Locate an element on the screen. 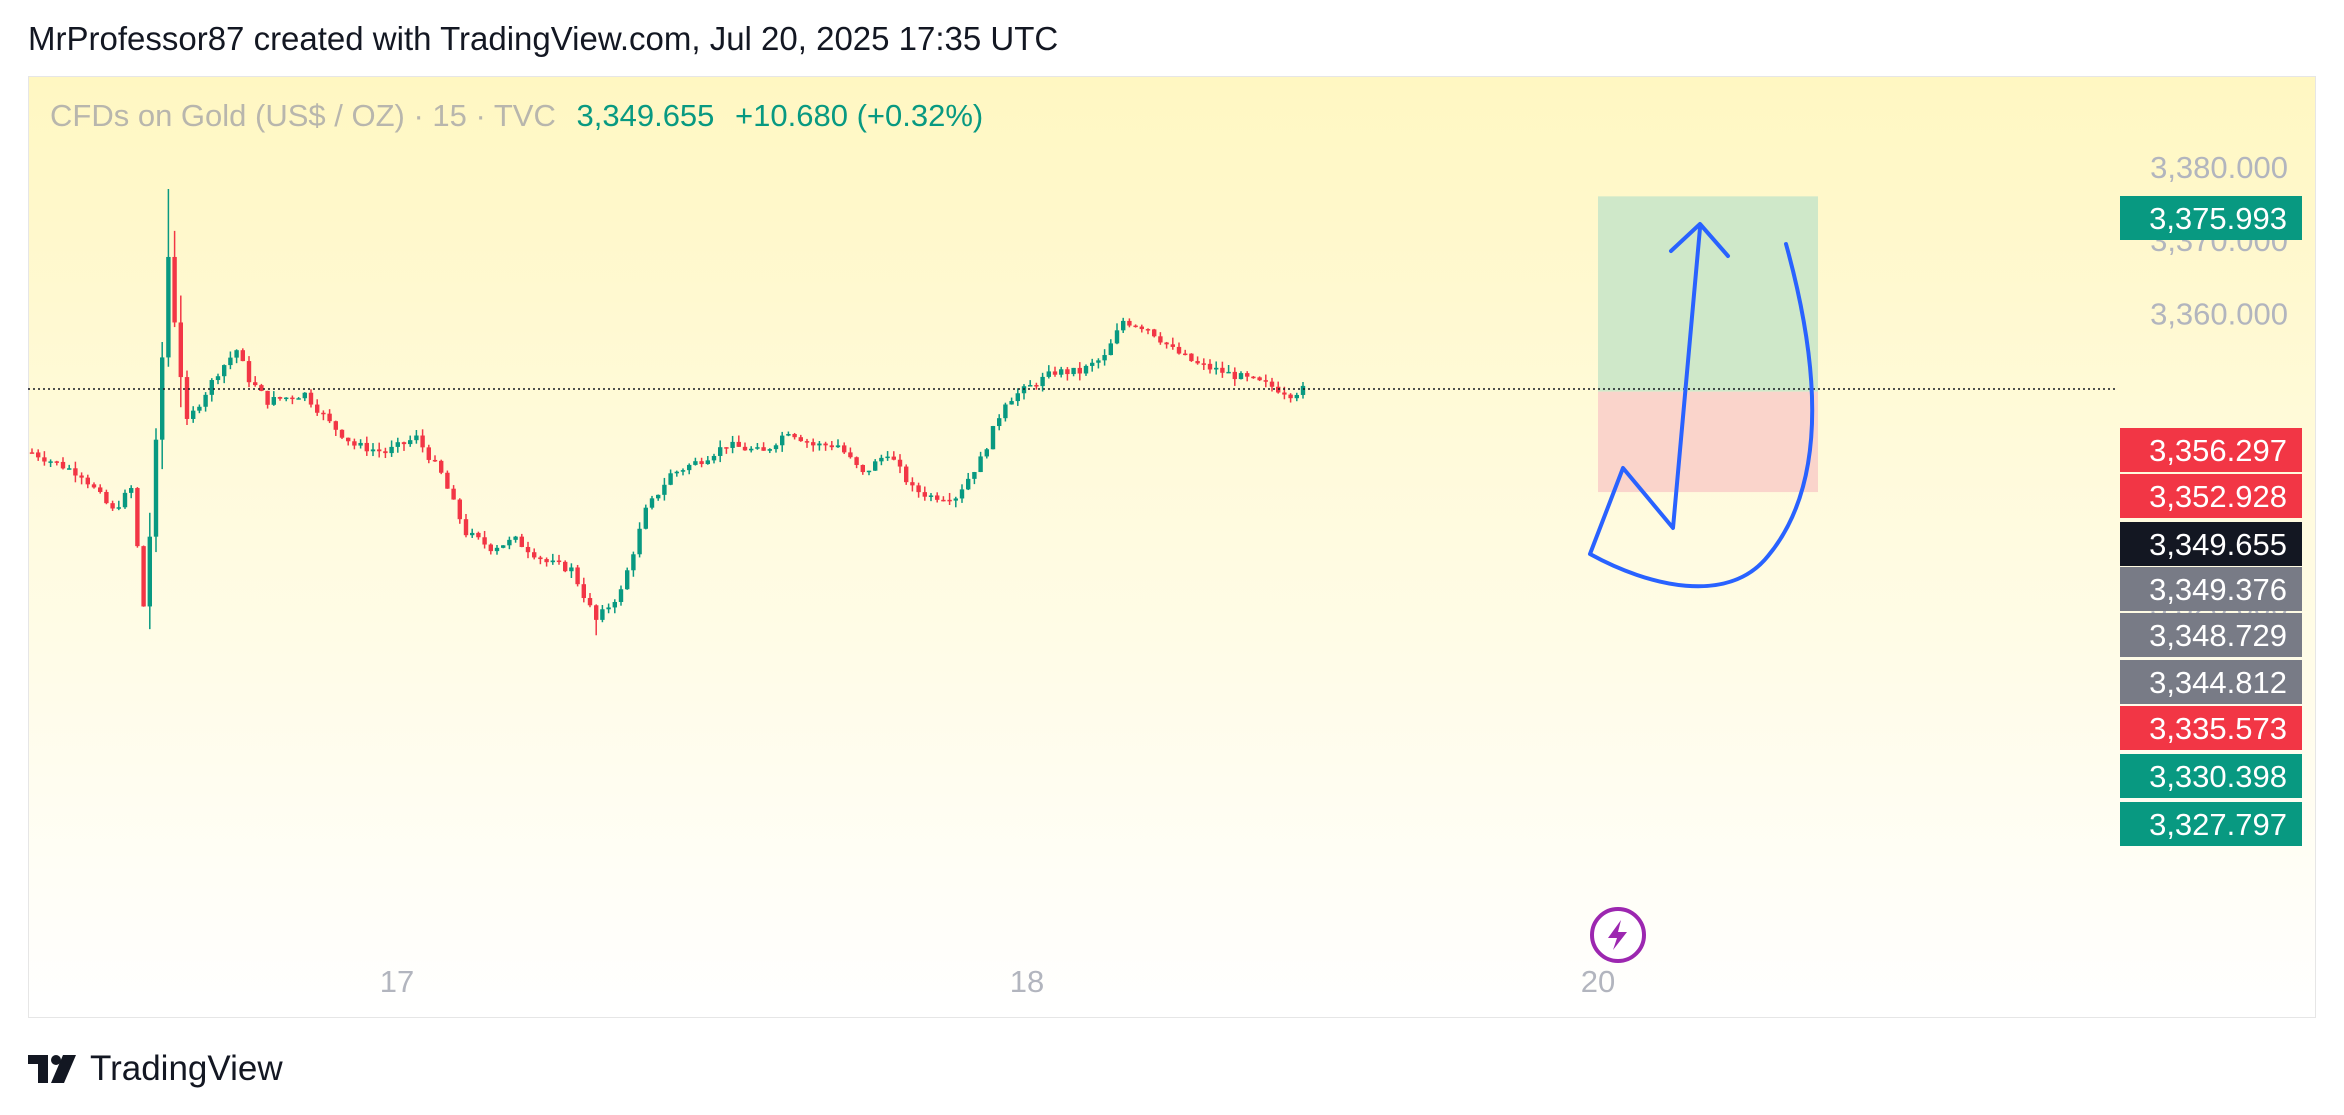 This screenshot has width=2344, height=1115. price-label: 3,330.398 is located at coordinates (2211, 776).